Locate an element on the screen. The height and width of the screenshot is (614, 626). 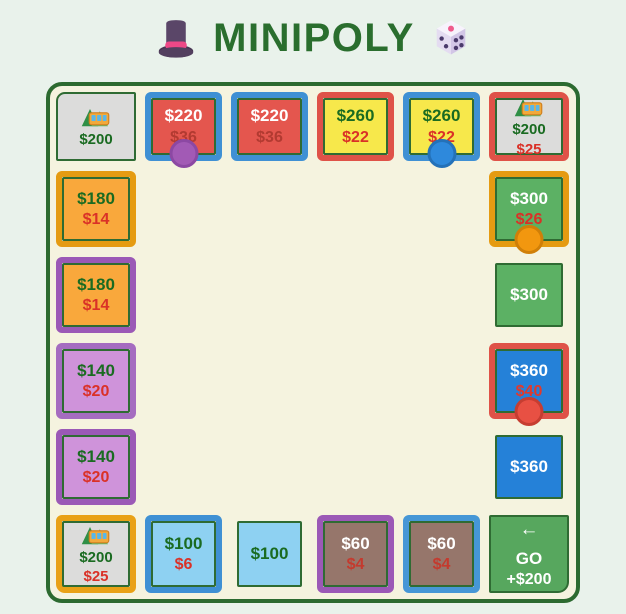
tile-go: ← GO +$200 is located at coordinates (529, 554).